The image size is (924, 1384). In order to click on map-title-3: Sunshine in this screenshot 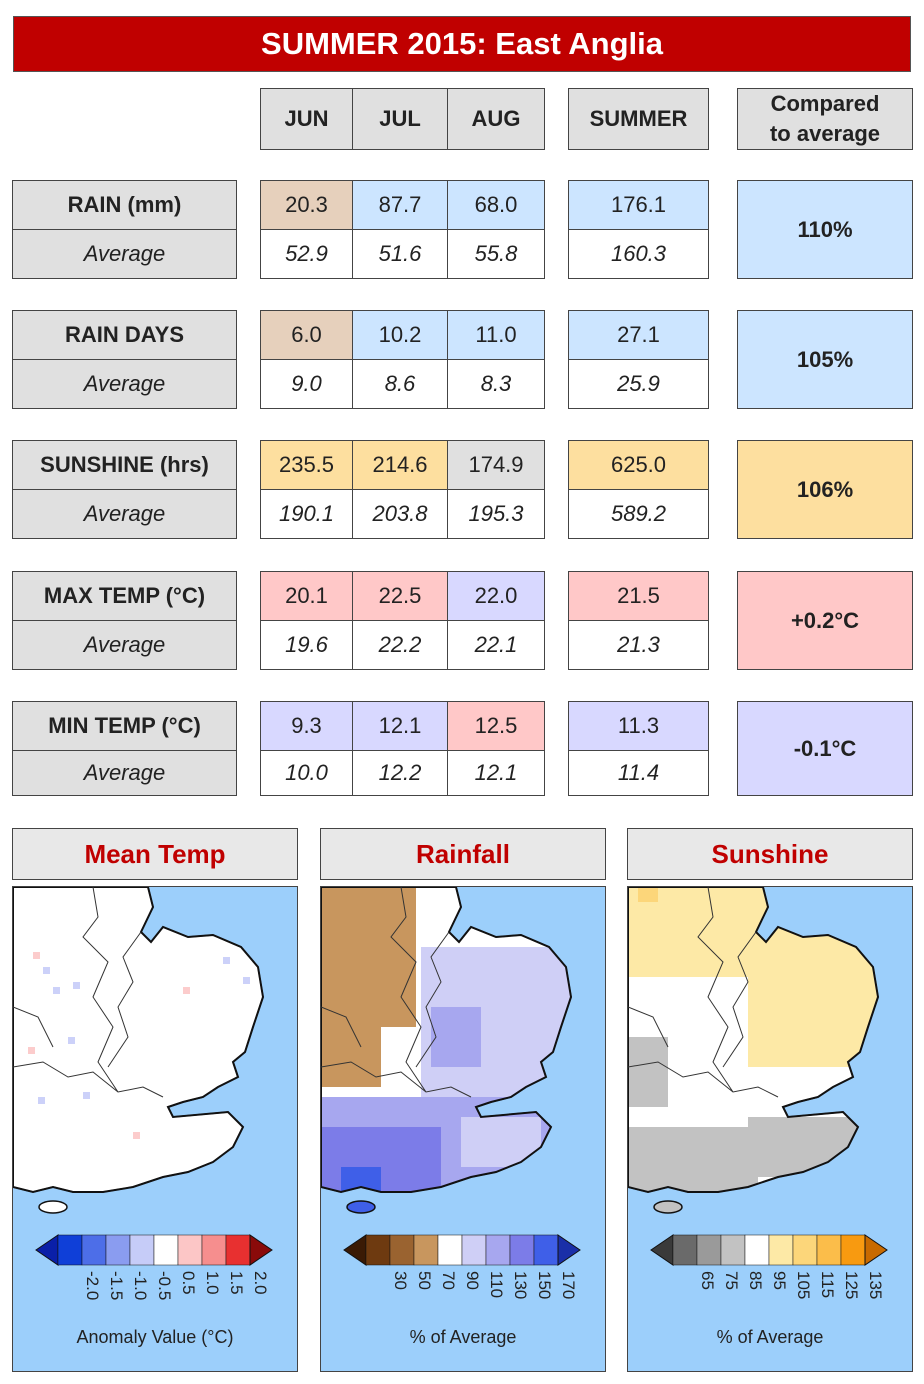, I will do `click(770, 854)`.